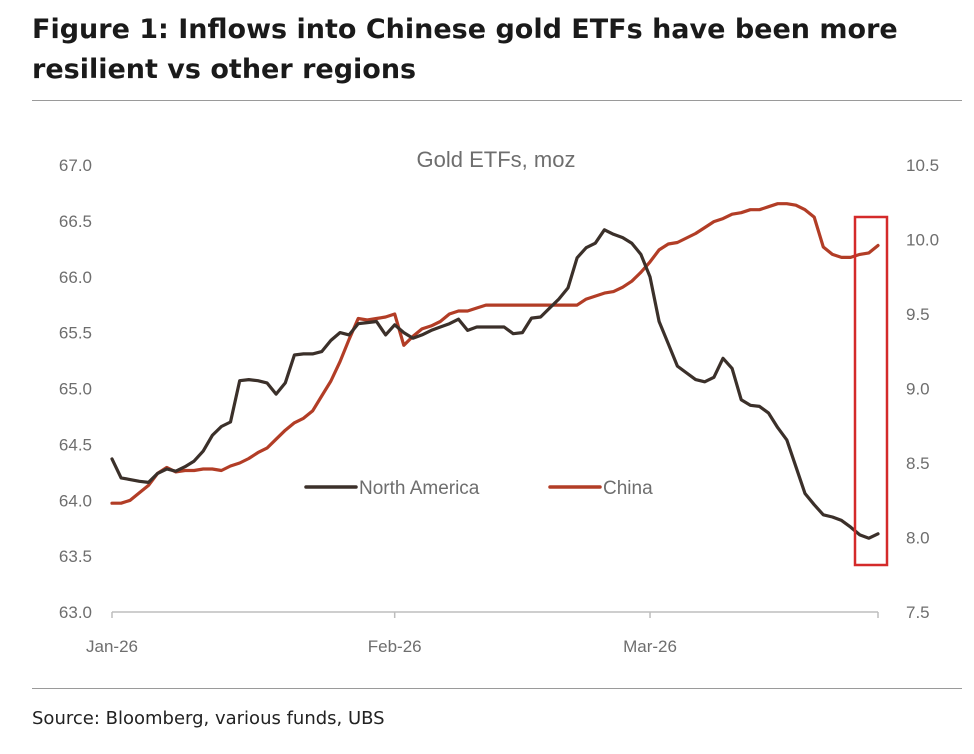  I want to click on left-axis-tick-label: 64.0, so click(75, 500).